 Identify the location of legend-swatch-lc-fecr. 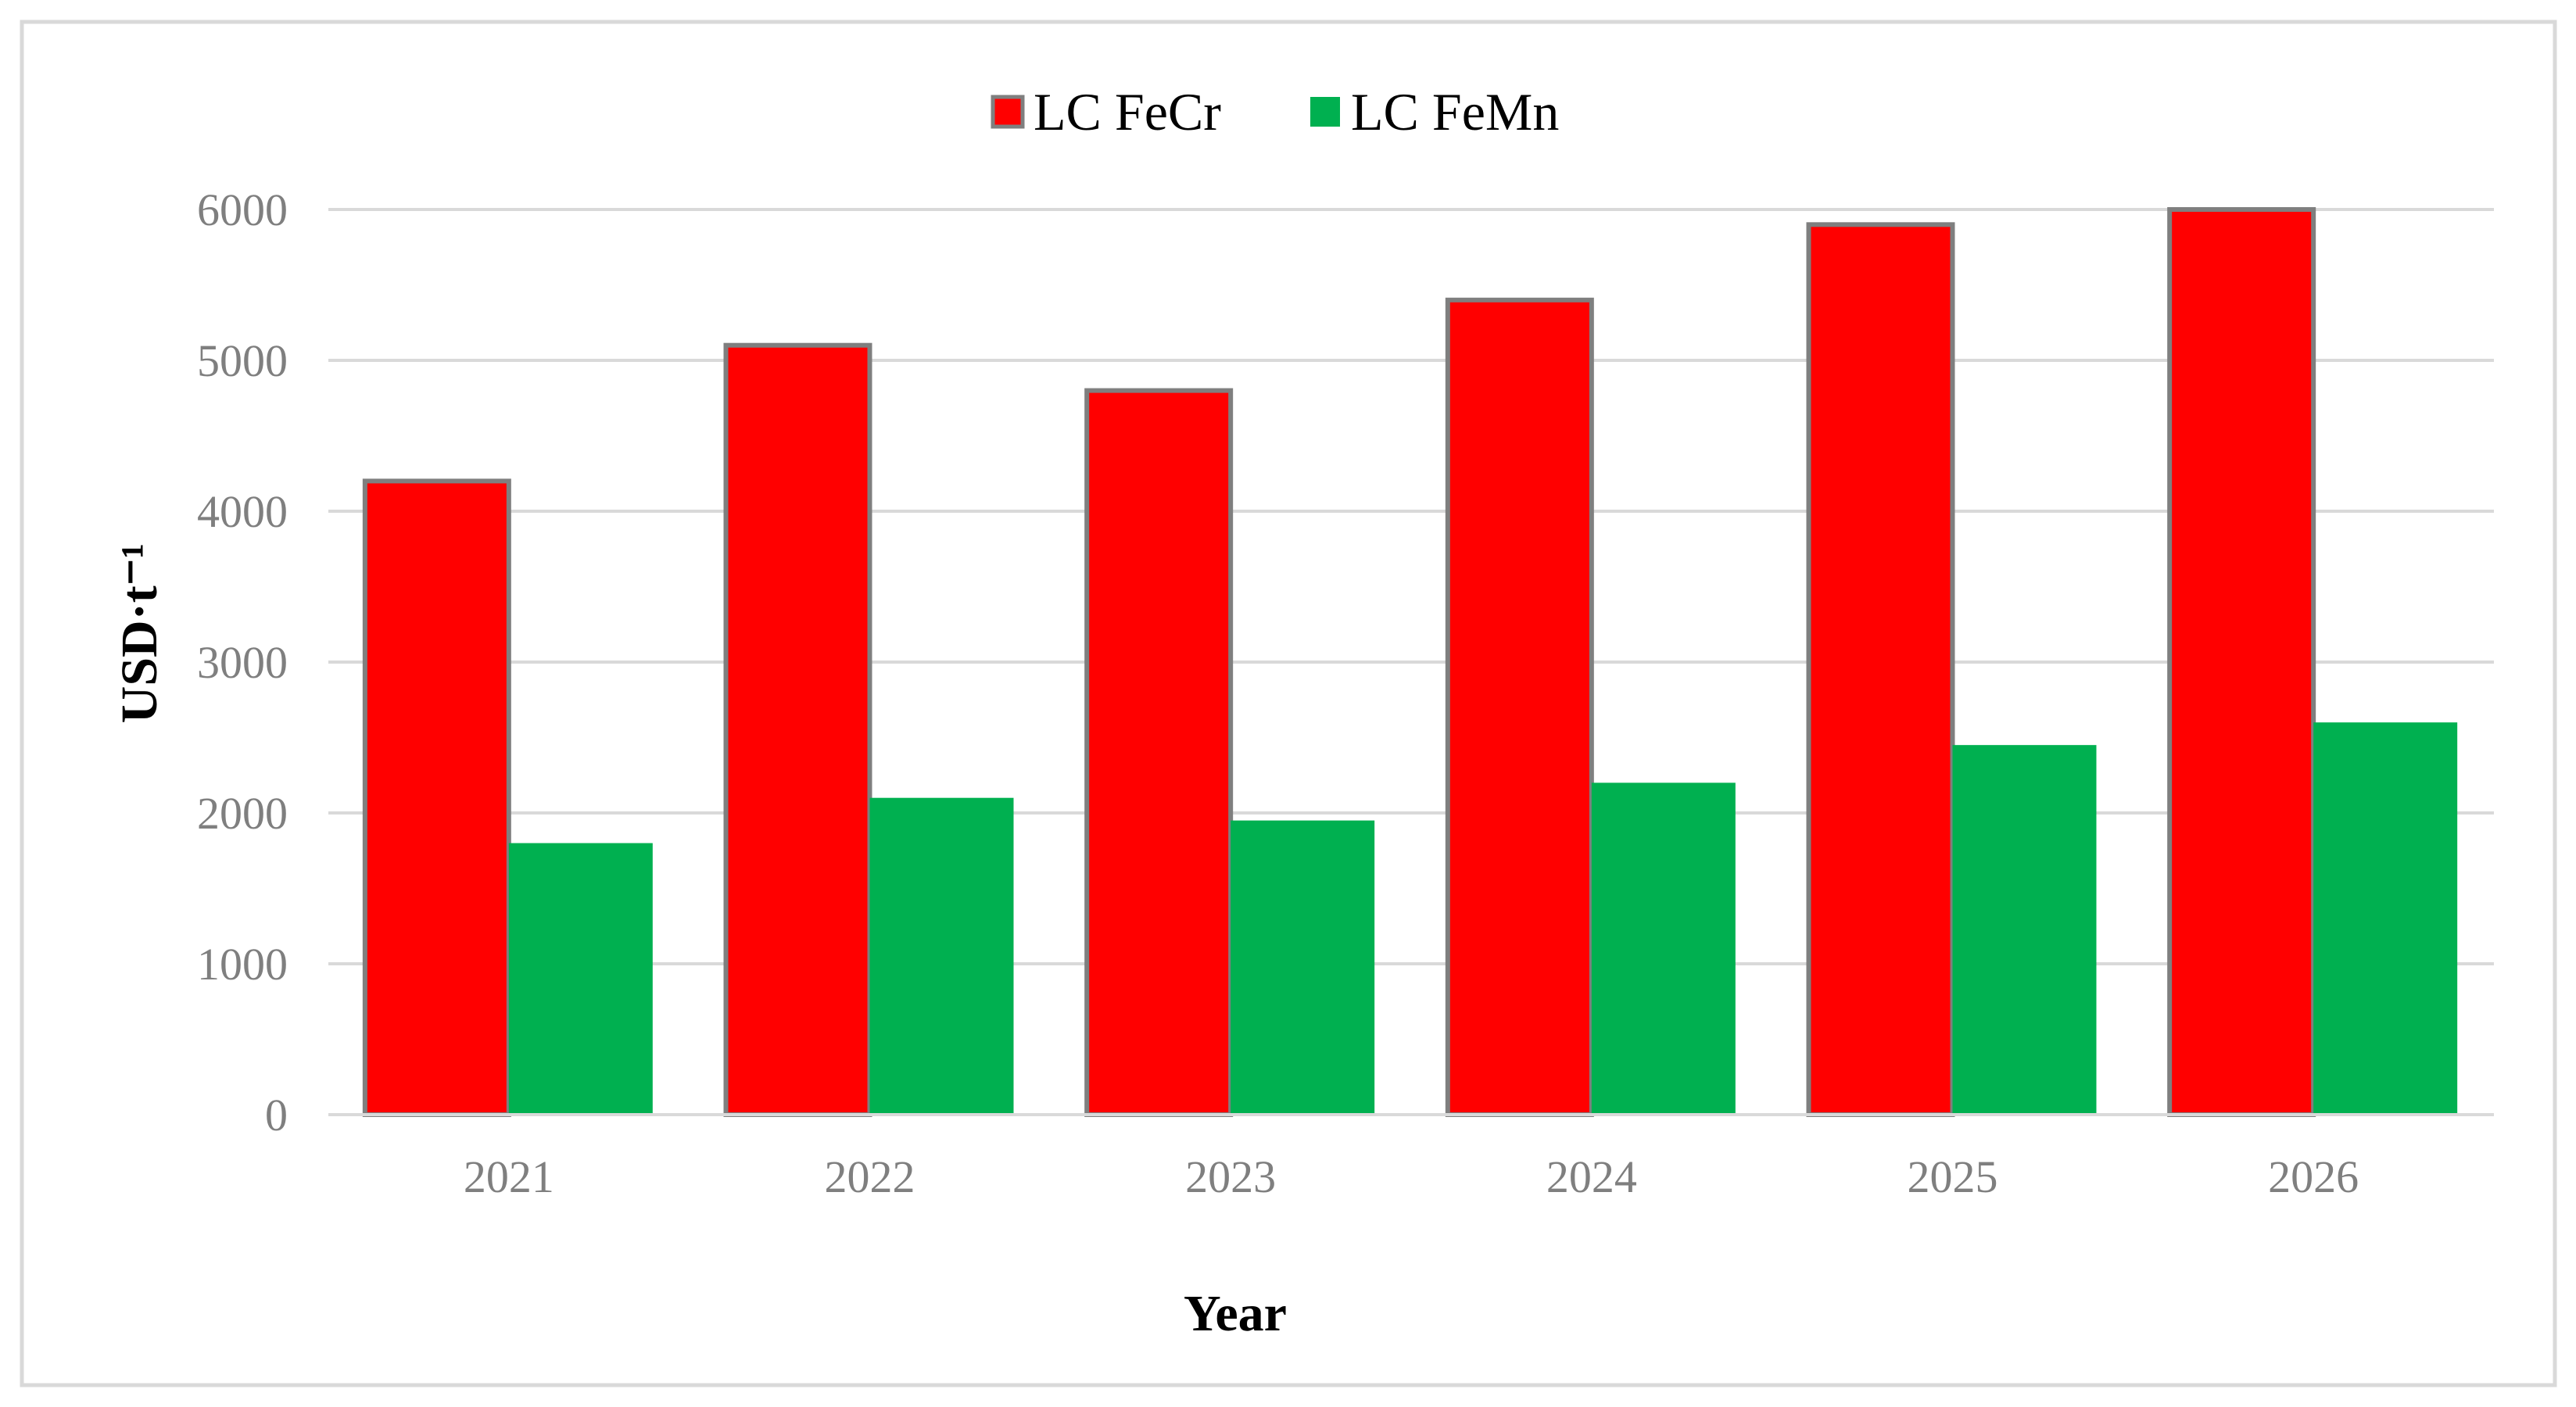
(1008, 112).